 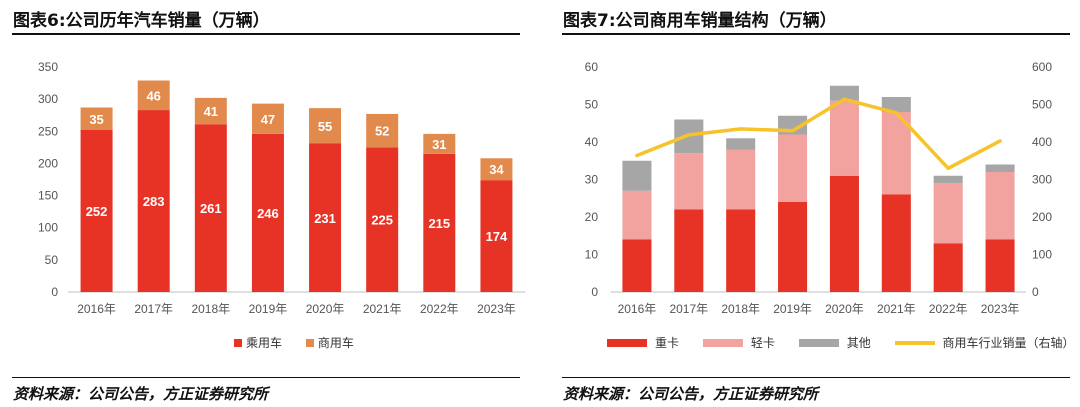 I want to click on data-label: 231, so click(x=325, y=218).